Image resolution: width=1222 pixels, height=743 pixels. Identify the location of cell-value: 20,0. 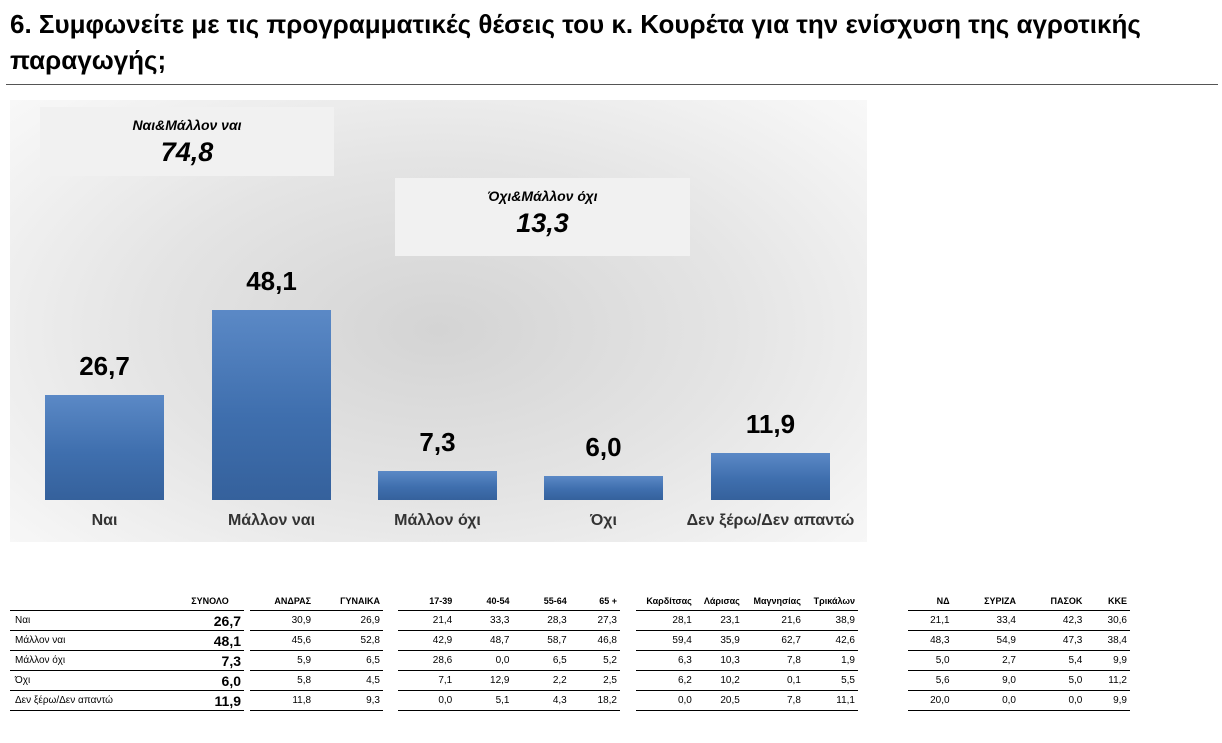
(930, 700).